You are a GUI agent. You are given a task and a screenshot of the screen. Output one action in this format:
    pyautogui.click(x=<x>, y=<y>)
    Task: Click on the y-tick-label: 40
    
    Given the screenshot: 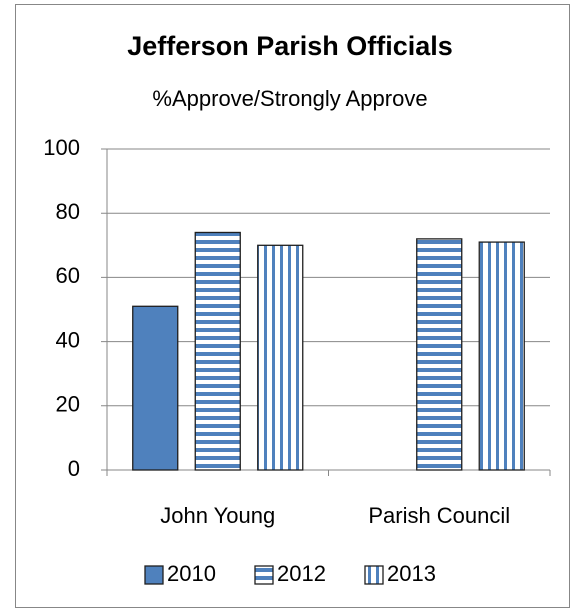 What is the action you would take?
    pyautogui.click(x=68, y=339)
    